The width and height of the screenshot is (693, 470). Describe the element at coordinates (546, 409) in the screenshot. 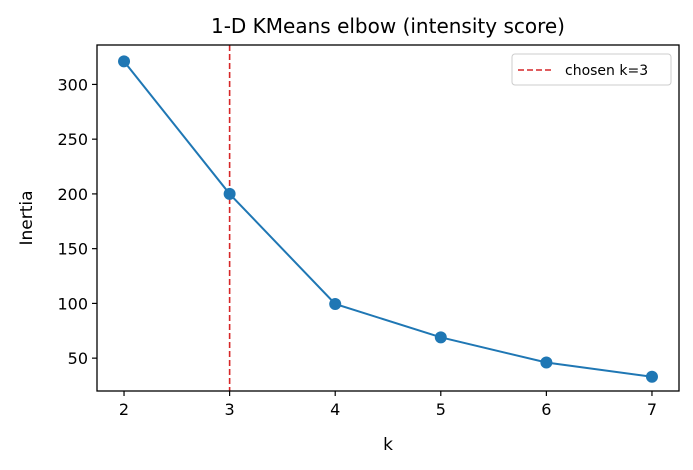

I see `x-tick-label: 6` at that location.